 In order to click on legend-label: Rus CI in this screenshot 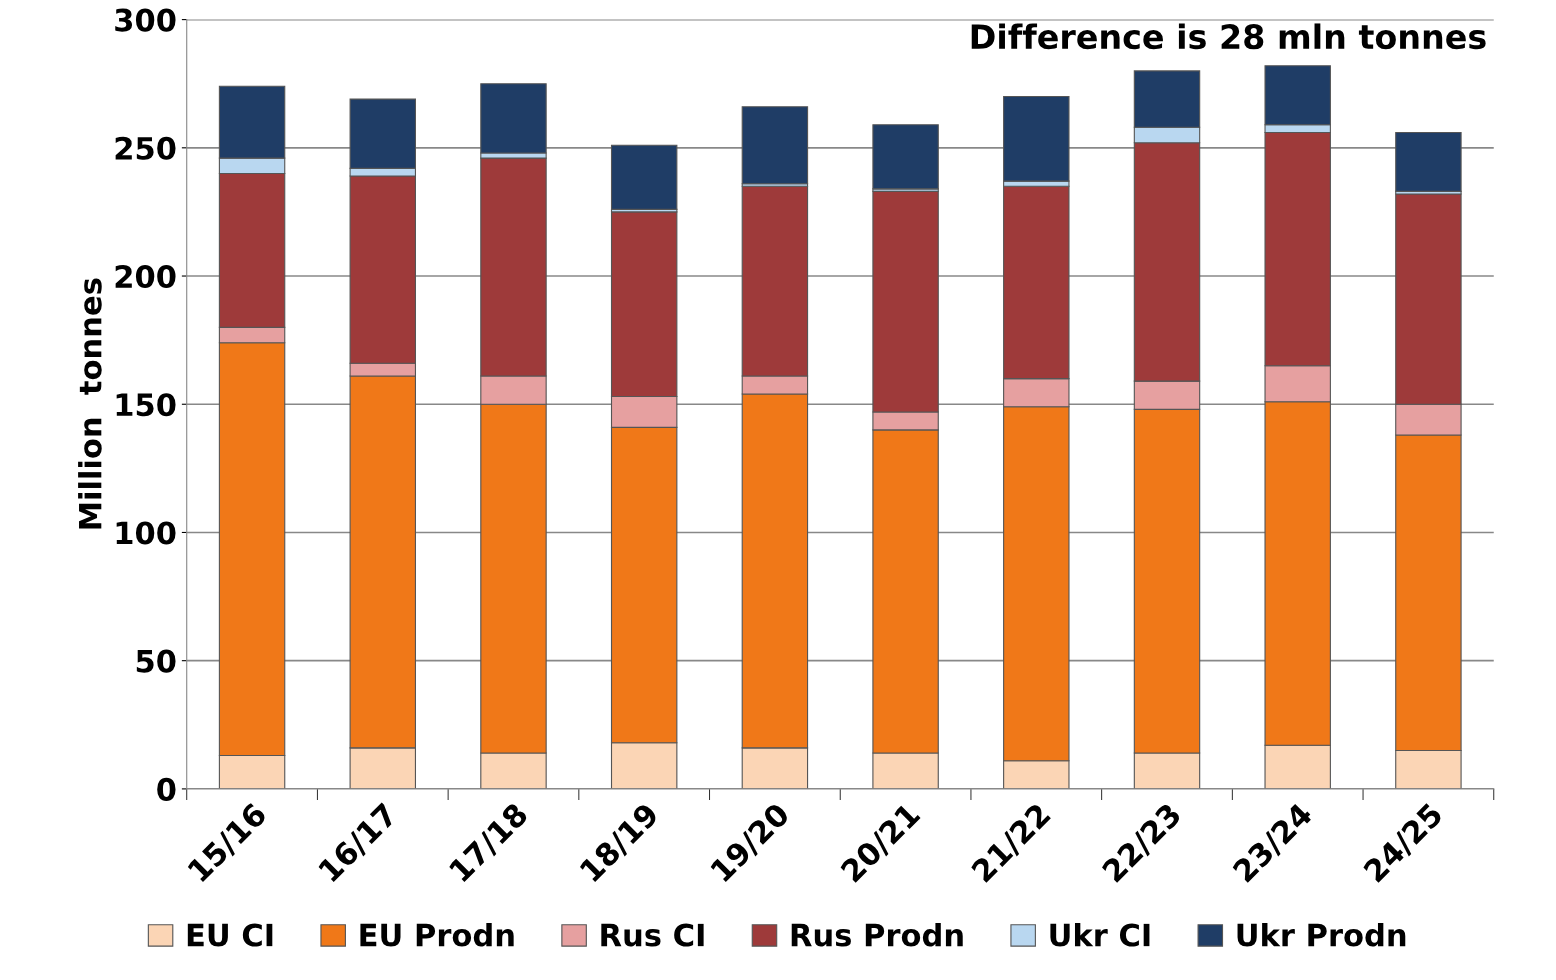, I will do `click(652, 935)`.